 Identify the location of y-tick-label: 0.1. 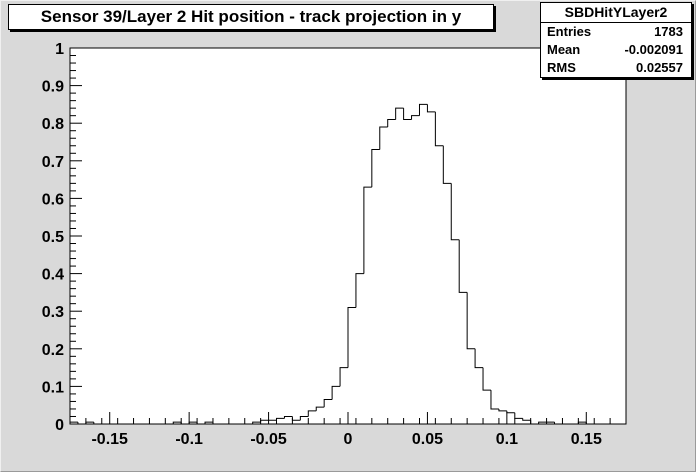
(53, 387).